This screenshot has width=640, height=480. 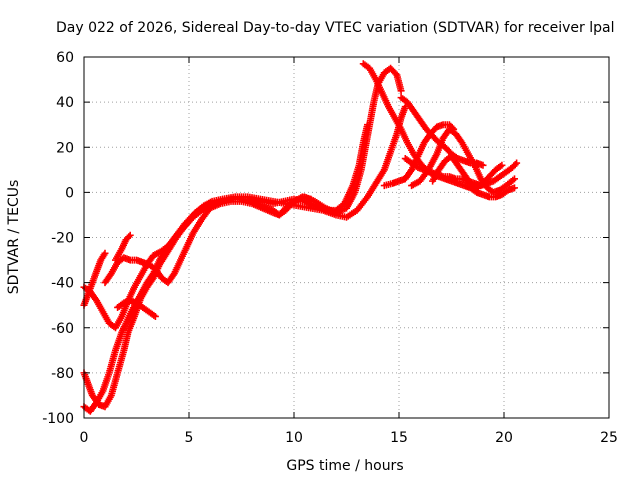 What do you see at coordinates (609, 438) in the screenshot?
I see `x-tick-label: 25` at bounding box center [609, 438].